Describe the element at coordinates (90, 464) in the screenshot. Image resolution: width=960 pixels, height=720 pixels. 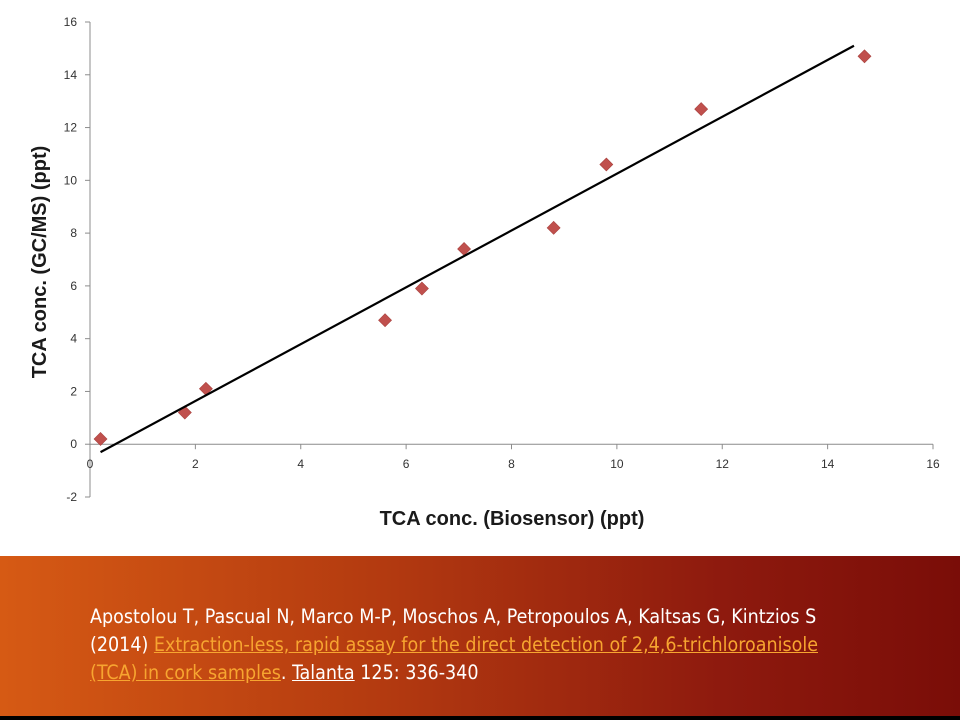
I see `x-tick-label: 0` at that location.